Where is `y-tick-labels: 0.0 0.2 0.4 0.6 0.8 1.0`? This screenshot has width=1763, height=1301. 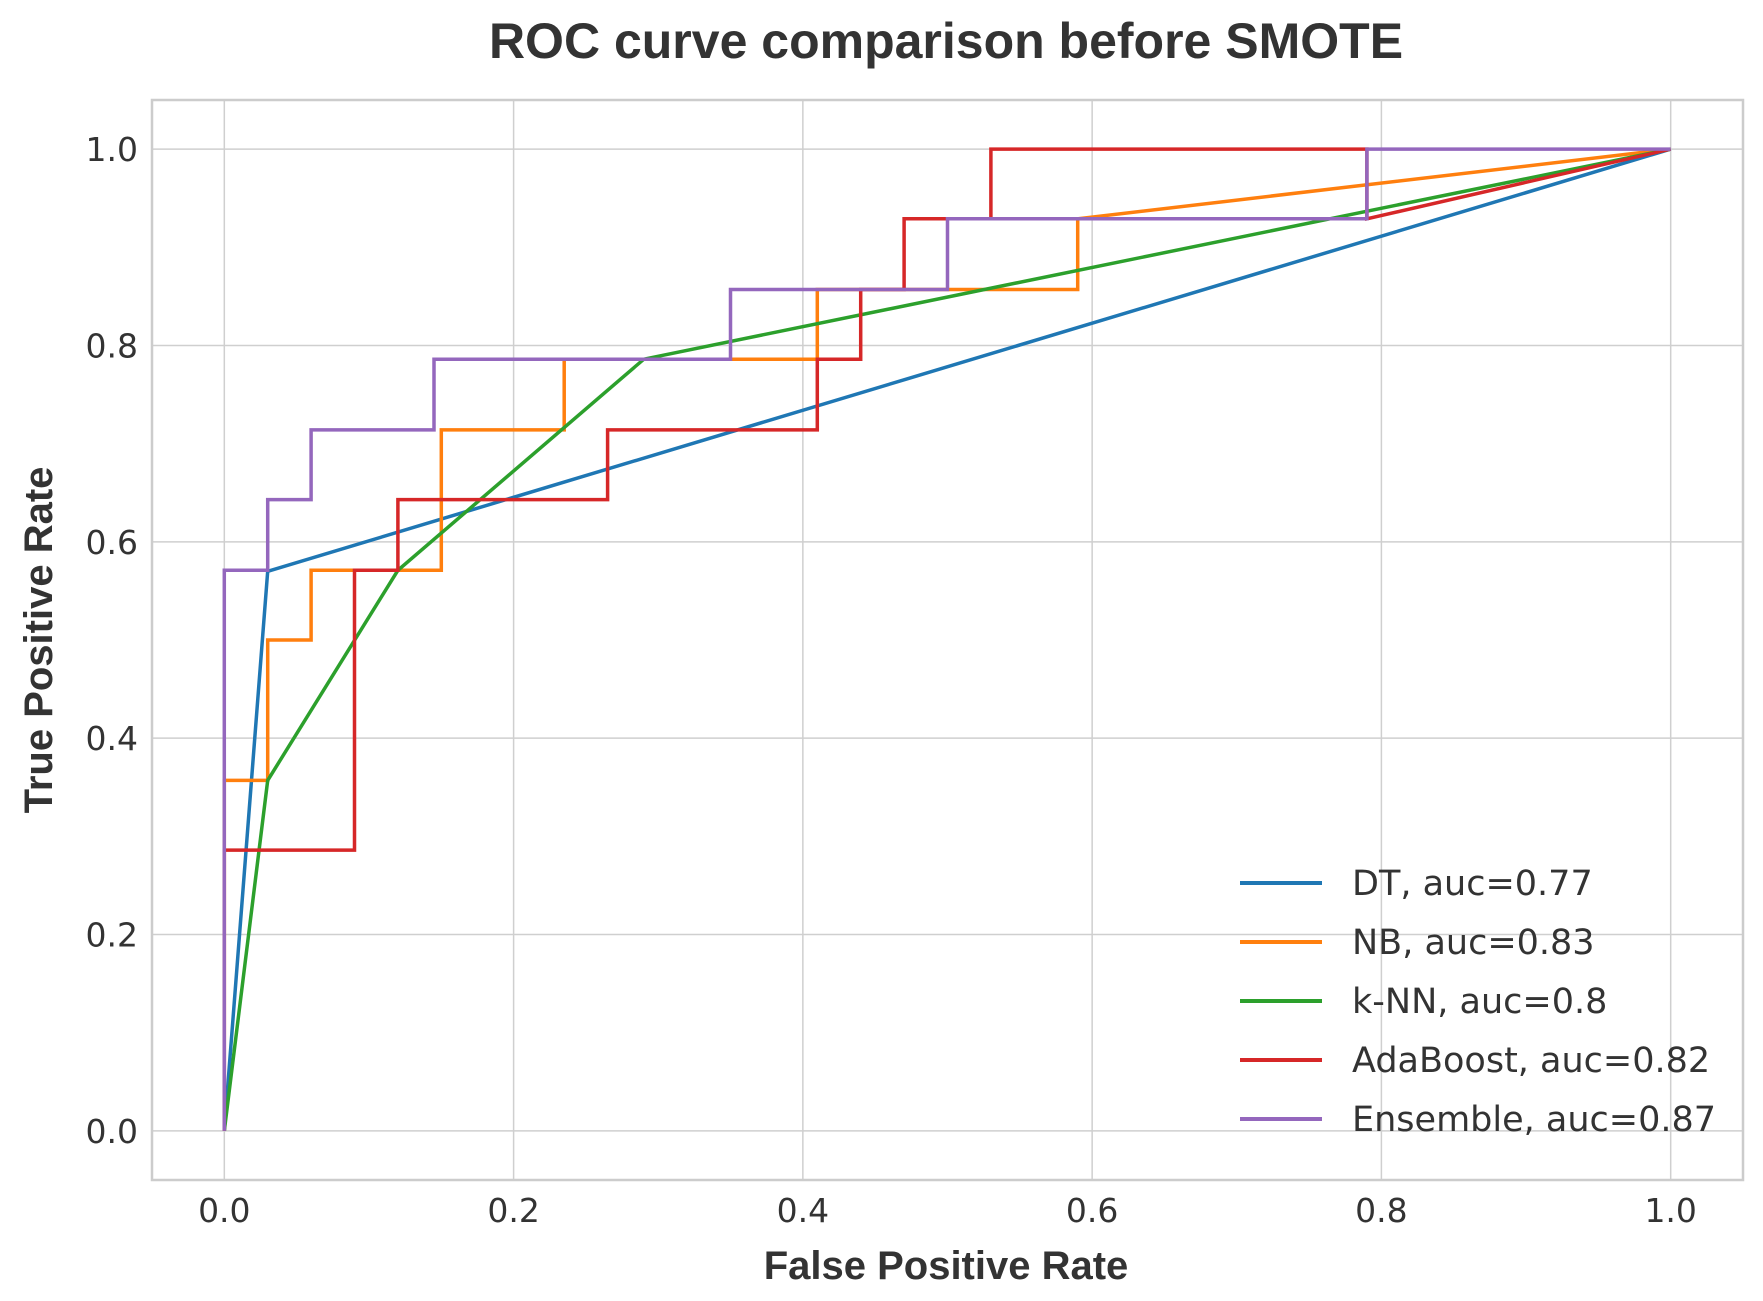
y-tick-labels: 0.0 0.2 0.4 0.6 0.8 1.0 is located at coordinates (112, 640).